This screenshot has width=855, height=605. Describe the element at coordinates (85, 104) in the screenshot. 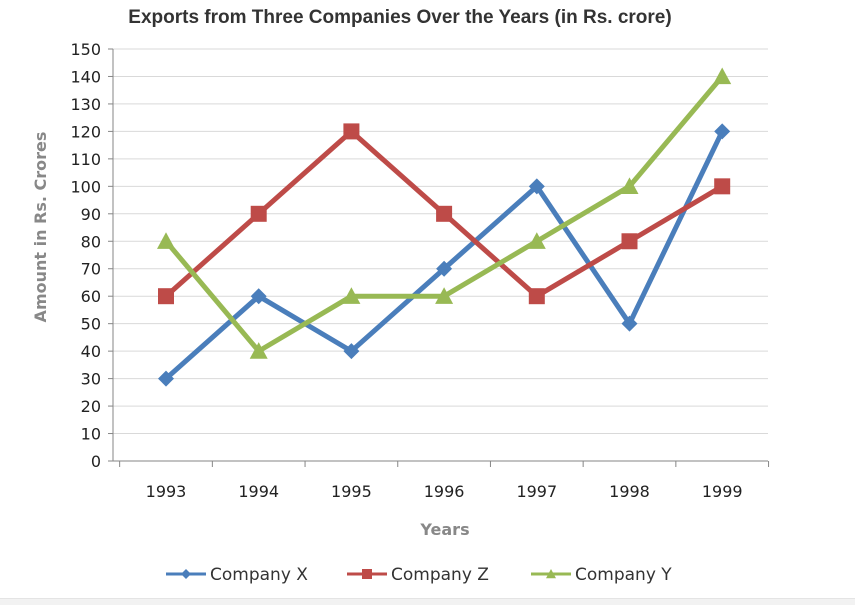

I see `y-tick-label: 130` at that location.